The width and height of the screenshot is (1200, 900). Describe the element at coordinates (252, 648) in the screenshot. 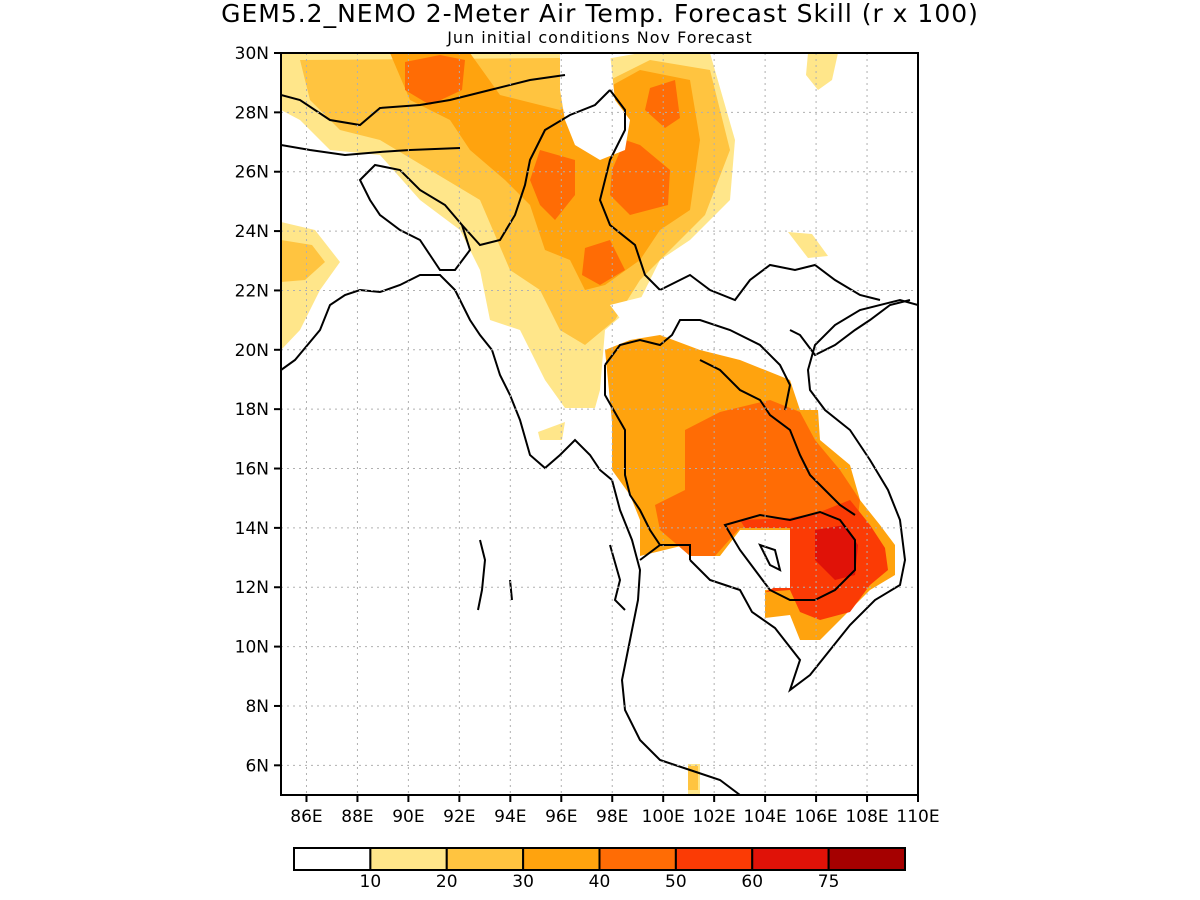

I see `lat-tick-label: 10N` at that location.